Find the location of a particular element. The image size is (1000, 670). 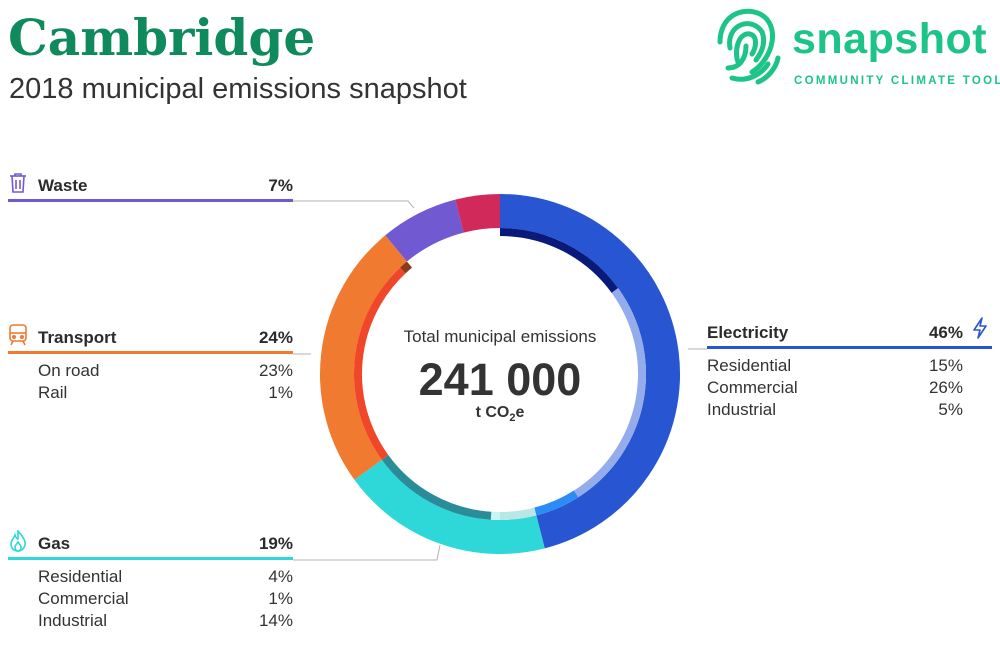

legend-electricity-name: Electricity is located at coordinates (748, 332).